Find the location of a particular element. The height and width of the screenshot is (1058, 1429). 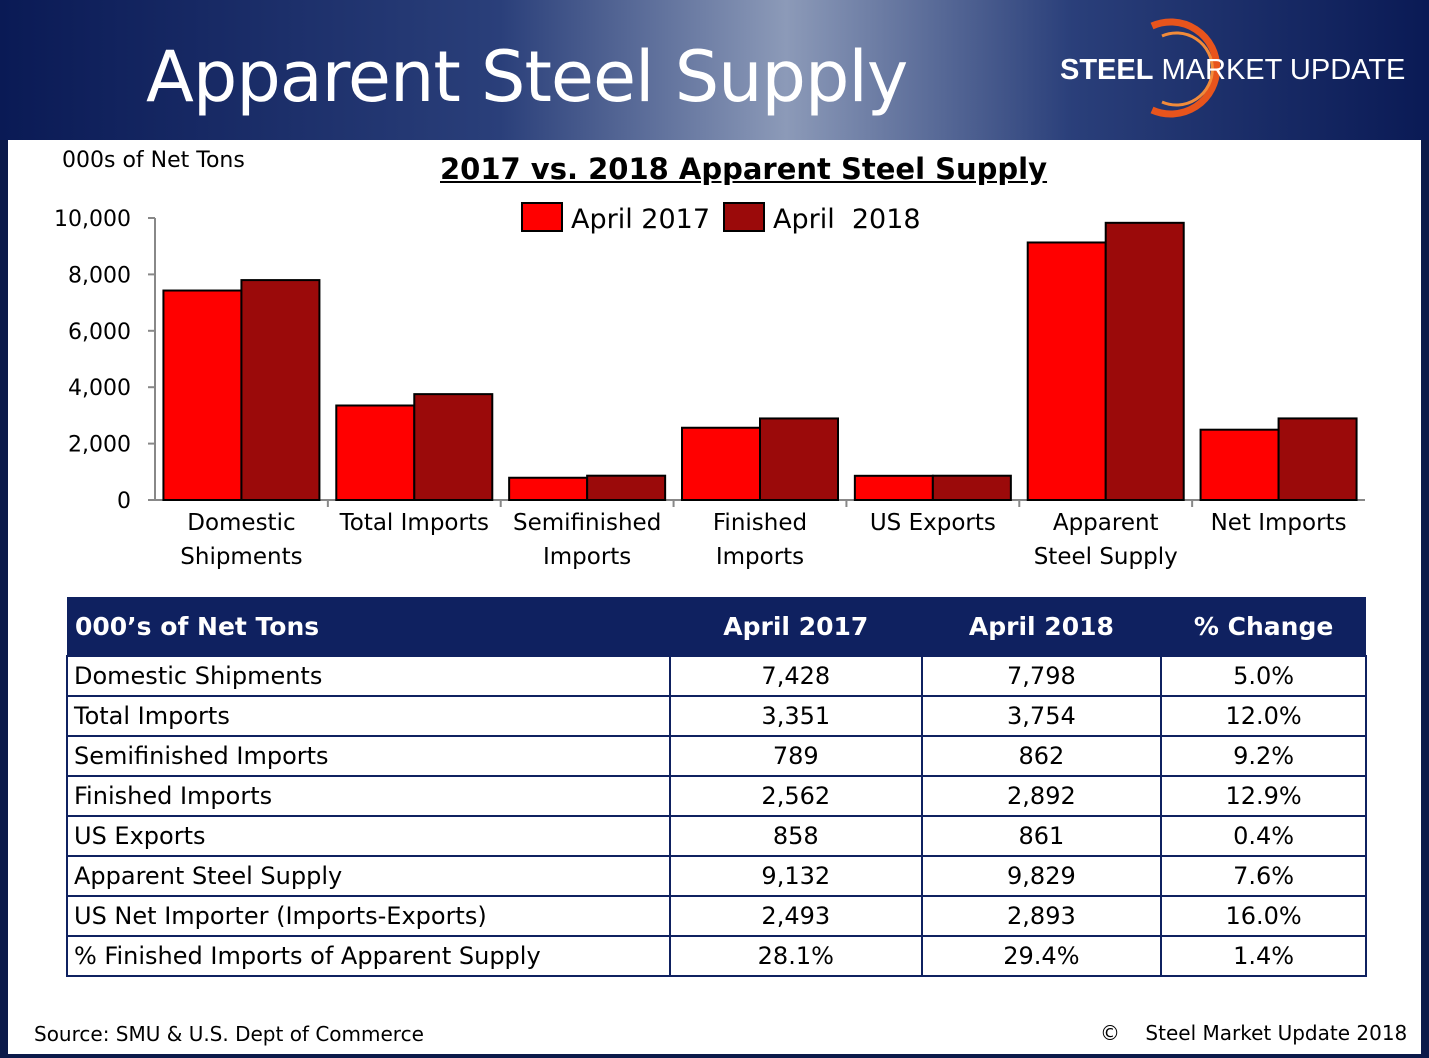

x-category-label: Net Imports is located at coordinates (1279, 523).